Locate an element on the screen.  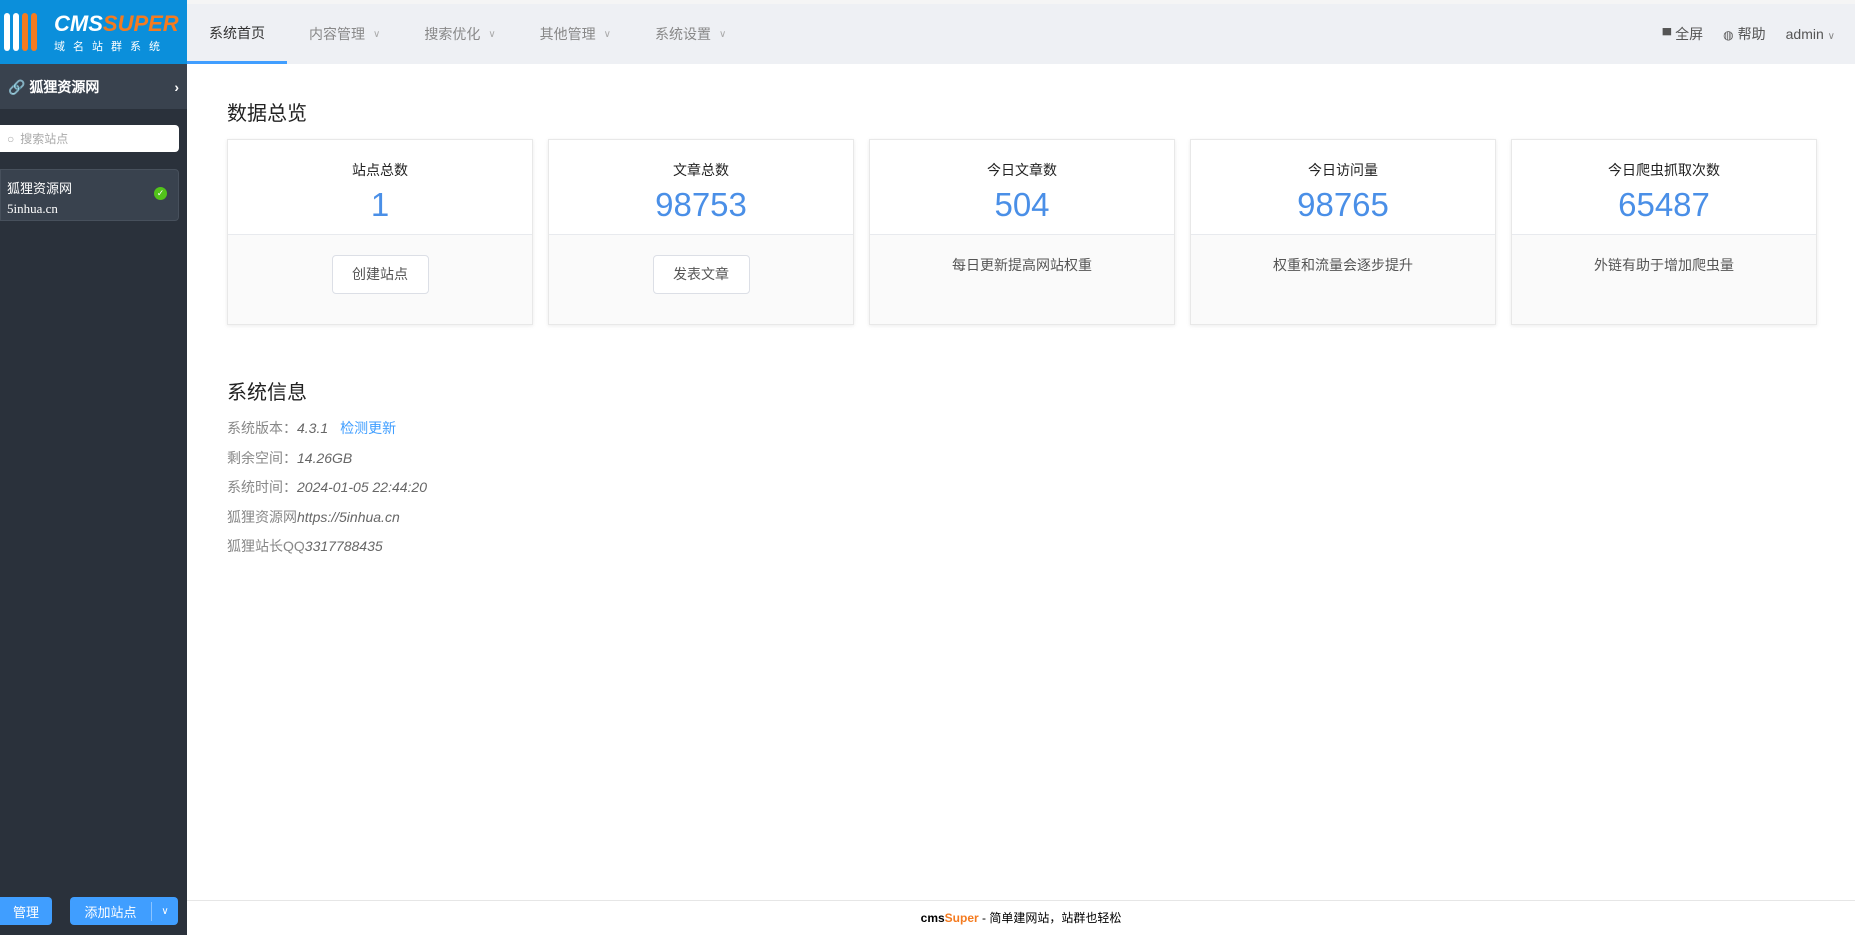
check-circle-icon: ✓ is located at coordinates (160, 193).